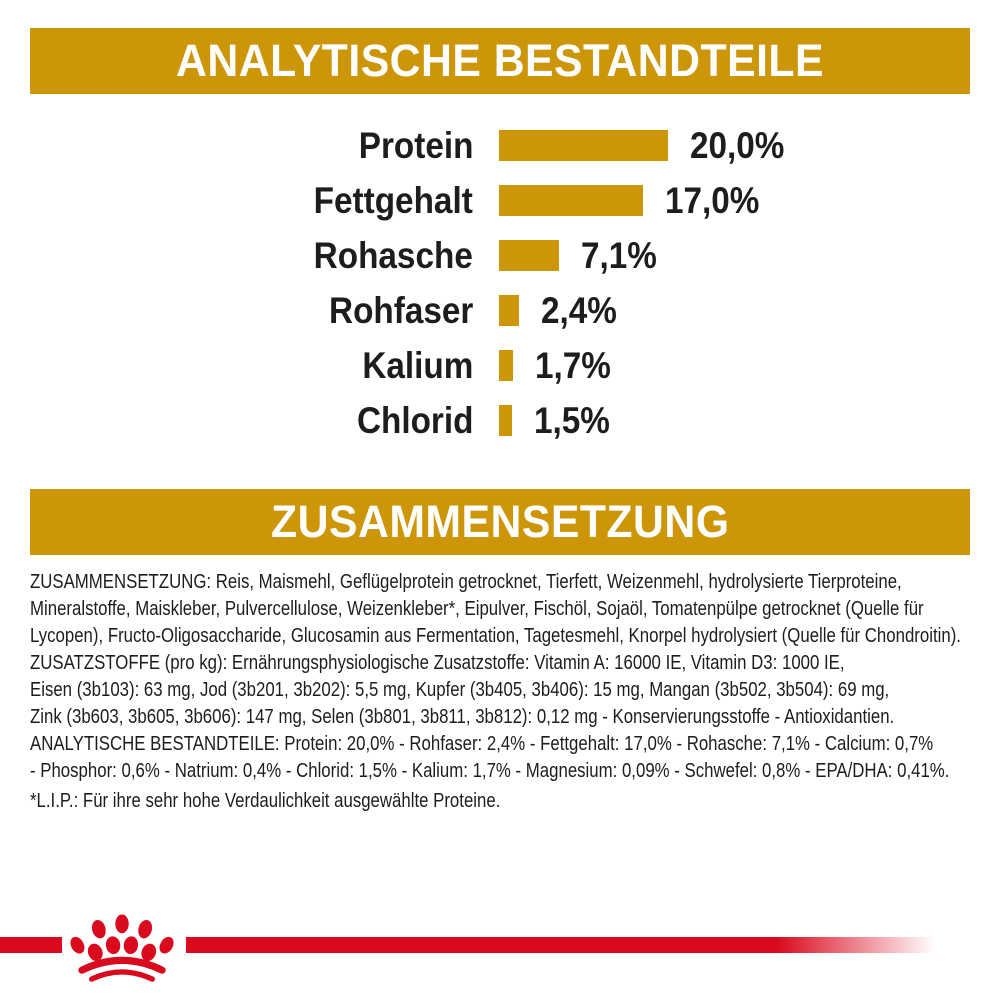 Image resolution: width=1000 pixels, height=1000 pixels. What do you see at coordinates (560, 945) in the screenshot?
I see `footer-red-bar-right` at bounding box center [560, 945].